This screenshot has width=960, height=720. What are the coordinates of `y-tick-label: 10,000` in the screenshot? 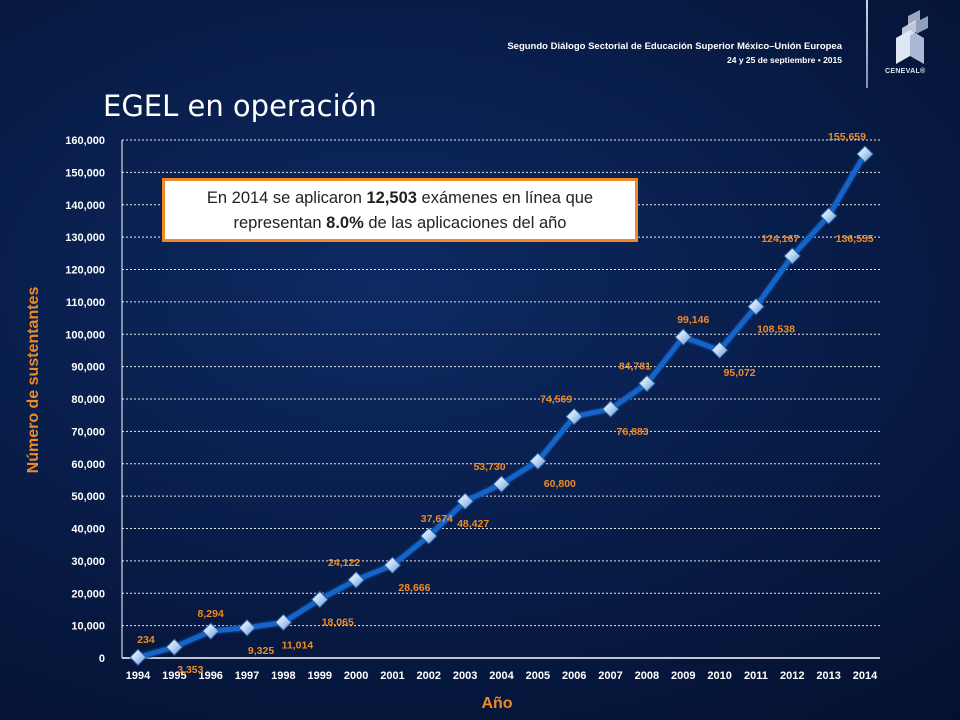 It's located at (88, 627).